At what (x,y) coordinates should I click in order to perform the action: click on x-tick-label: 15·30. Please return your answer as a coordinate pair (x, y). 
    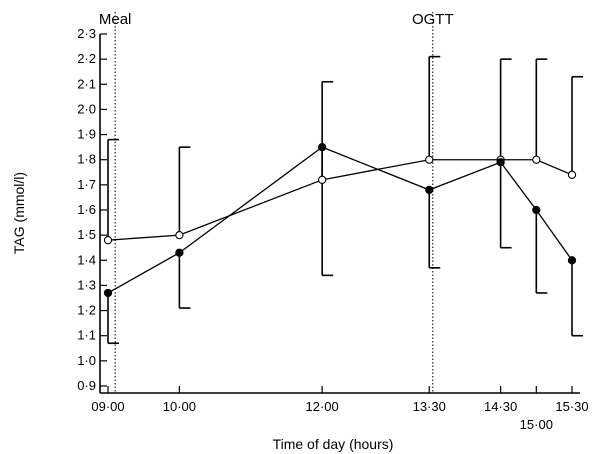
    Looking at the image, I should click on (571, 406).